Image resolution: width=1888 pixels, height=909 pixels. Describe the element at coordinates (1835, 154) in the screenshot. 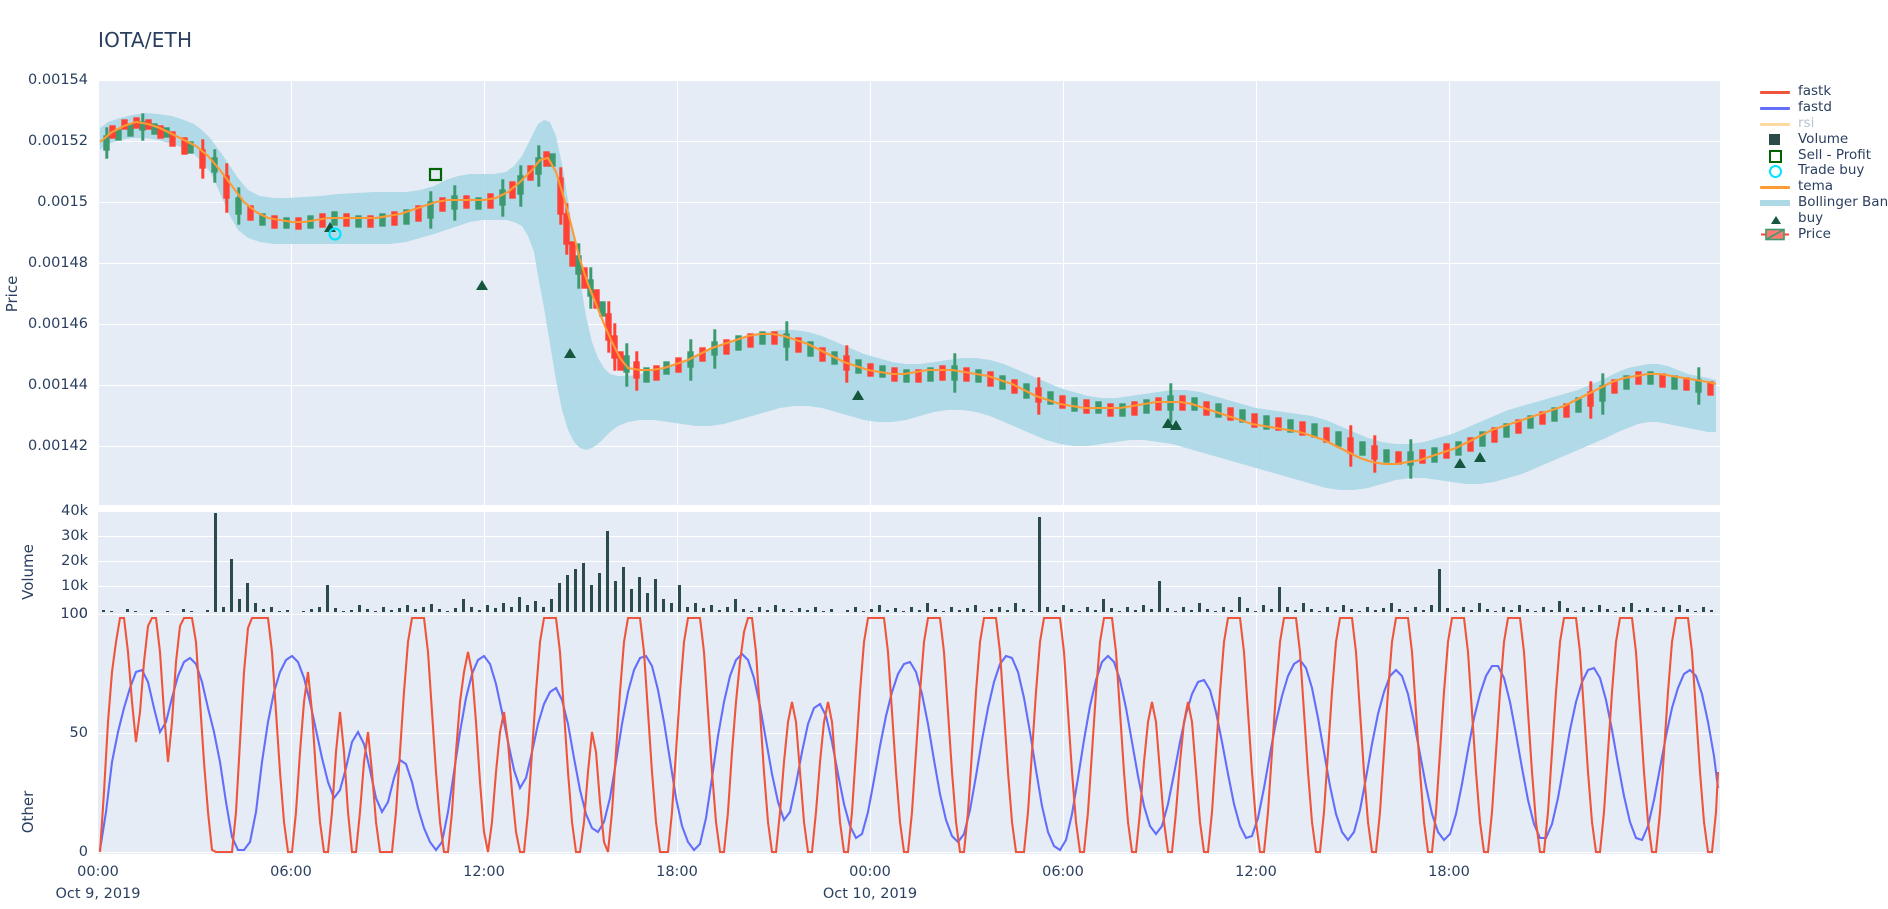

I see `legend-label: Sell - Profit` at that location.